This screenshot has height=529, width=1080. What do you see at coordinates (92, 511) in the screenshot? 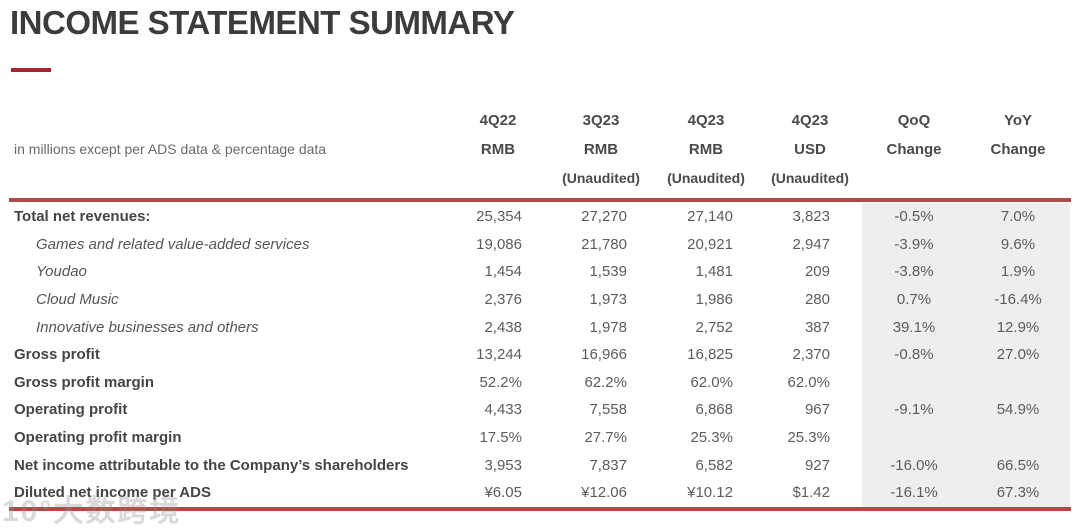
I see `watermark: 10°大数跨境` at bounding box center [92, 511].